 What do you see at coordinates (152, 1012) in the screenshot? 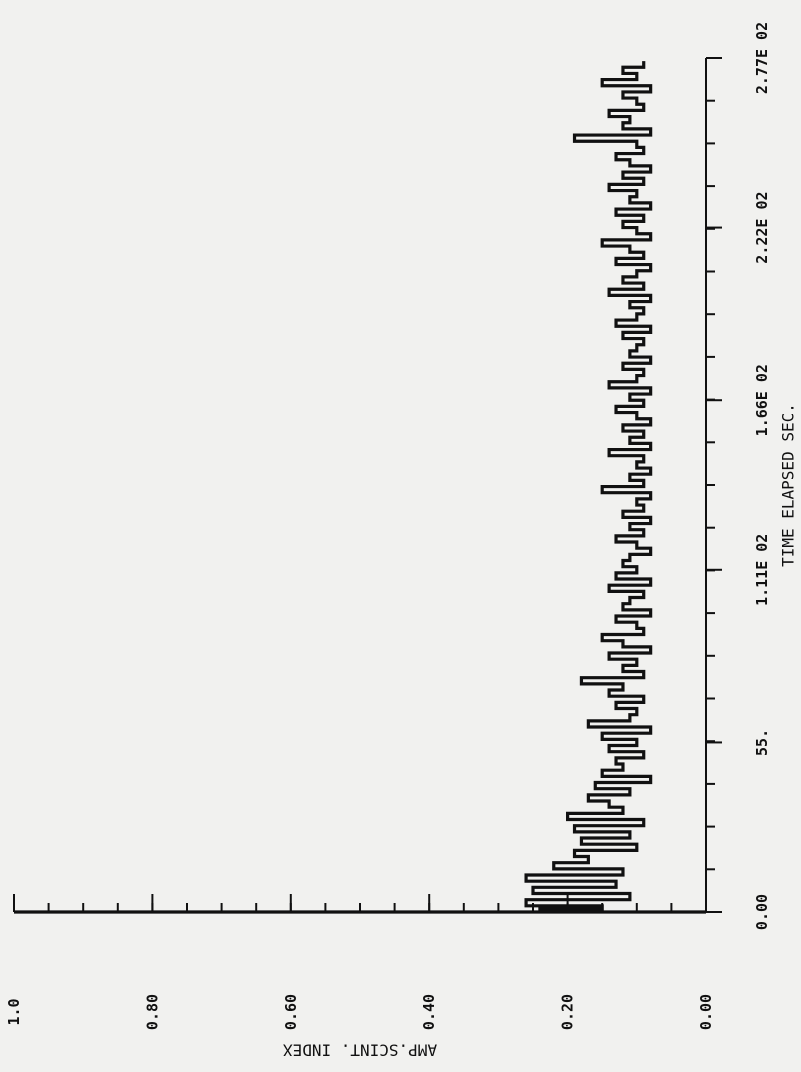
I see `y-tick-label: 0.80` at bounding box center [152, 1012].